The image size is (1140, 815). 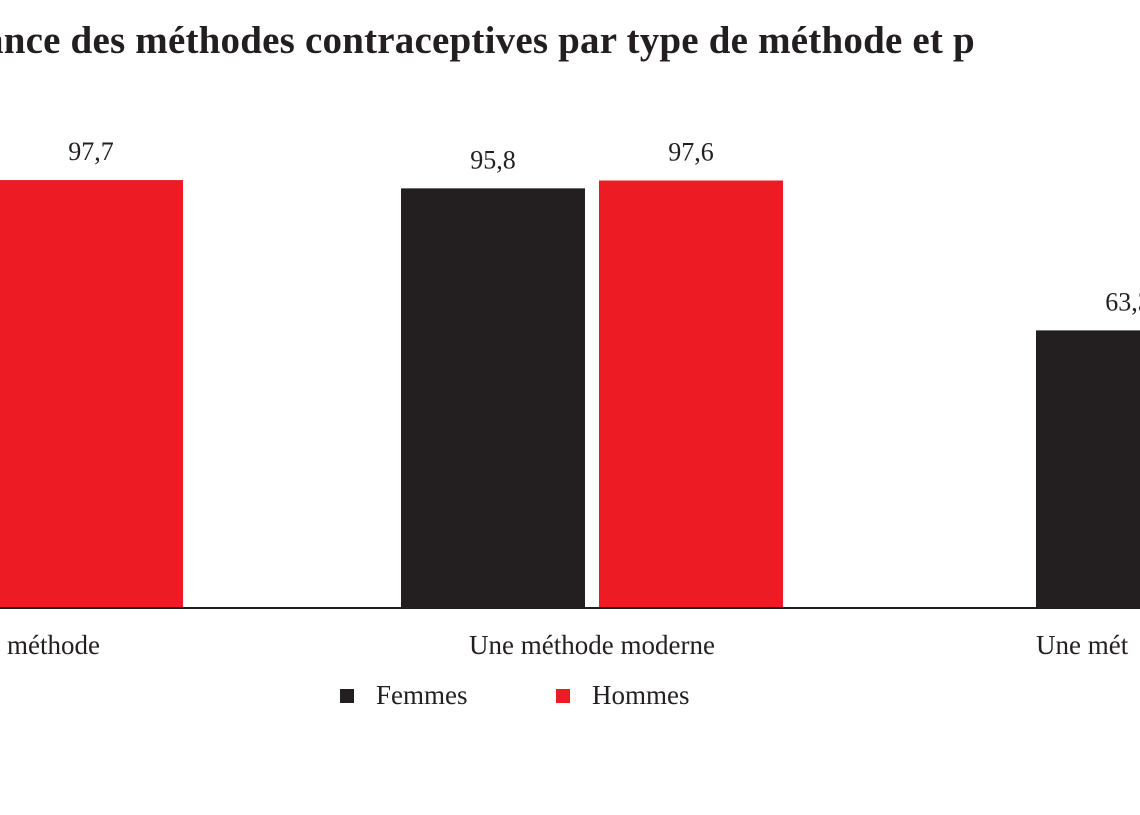 I want to click on legend: Femmes Hommes, so click(x=570, y=698).